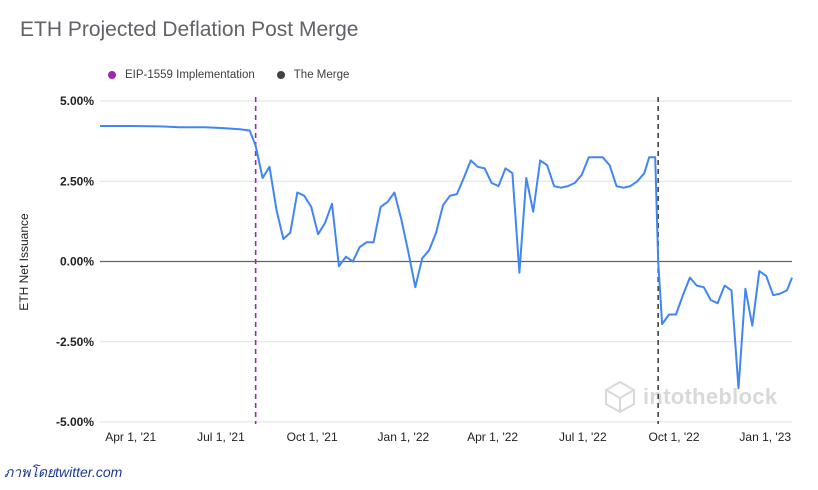 The width and height of the screenshot is (818, 490). Describe the element at coordinates (674, 437) in the screenshot. I see `x-tick-label: Oct 1, '22` at that location.